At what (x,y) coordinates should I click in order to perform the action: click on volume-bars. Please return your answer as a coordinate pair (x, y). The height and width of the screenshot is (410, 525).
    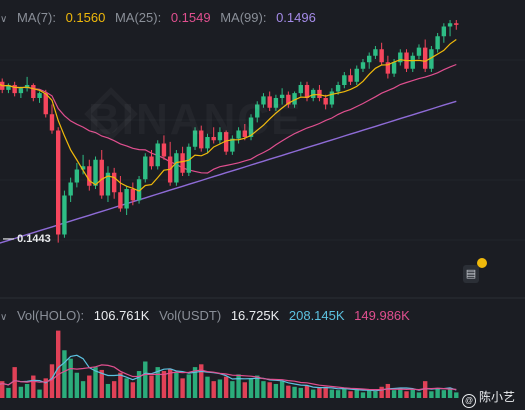
    Looking at the image, I should click on (229, 364).